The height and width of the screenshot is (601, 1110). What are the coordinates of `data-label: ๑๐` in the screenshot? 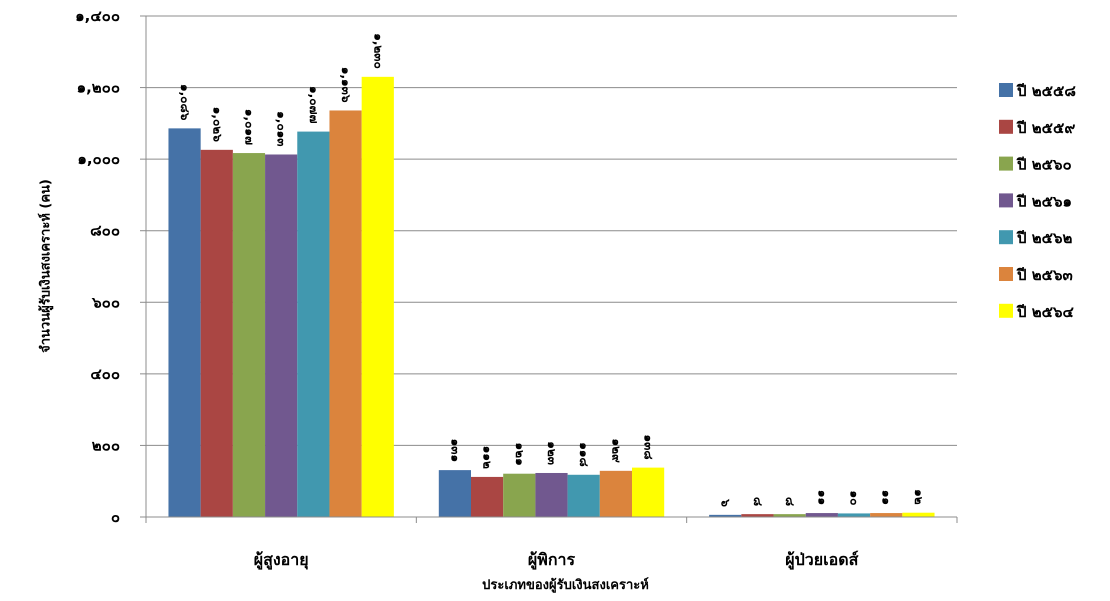 It's located at (855, 497).